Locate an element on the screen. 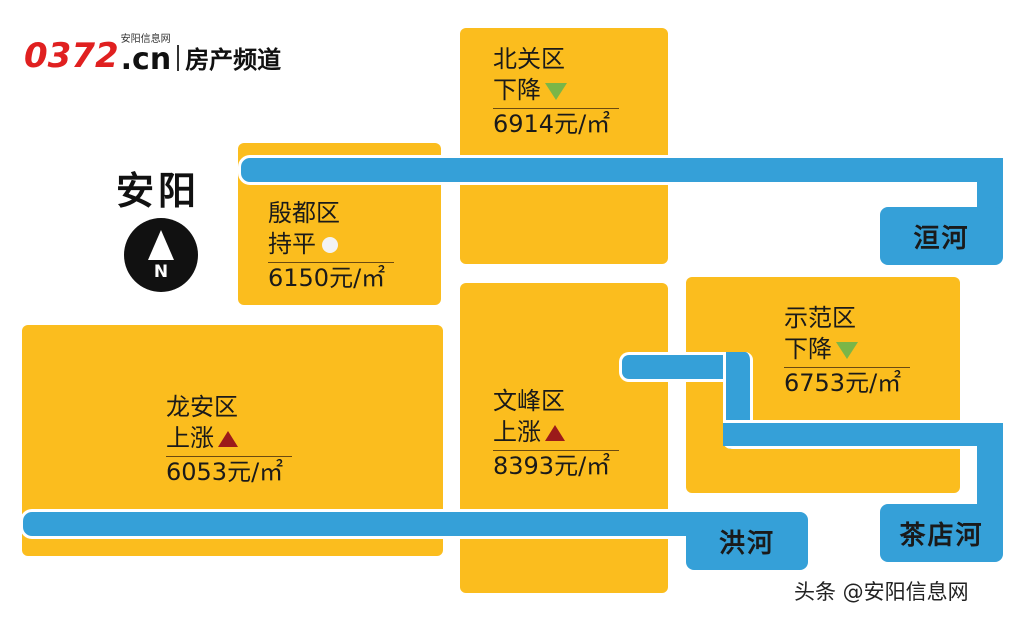 This screenshot has width=1025, height=620. district-info-shifan: 示范区 下降 6753元/㎡ is located at coordinates (847, 351).